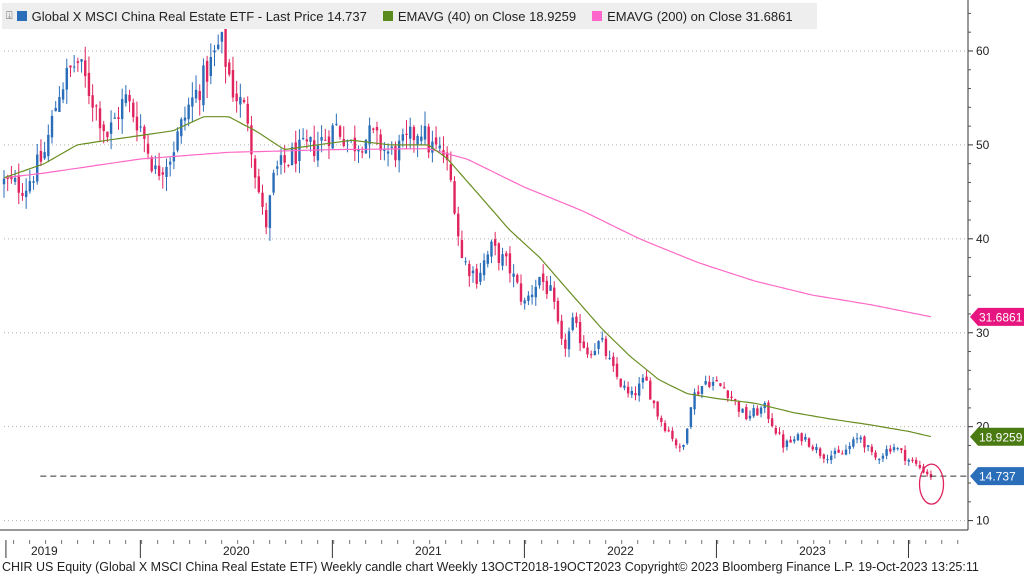 Image resolution: width=1025 pixels, height=577 pixels. What do you see at coordinates (428, 551) in the screenshot?
I see `x-tick-label: 2021` at bounding box center [428, 551].